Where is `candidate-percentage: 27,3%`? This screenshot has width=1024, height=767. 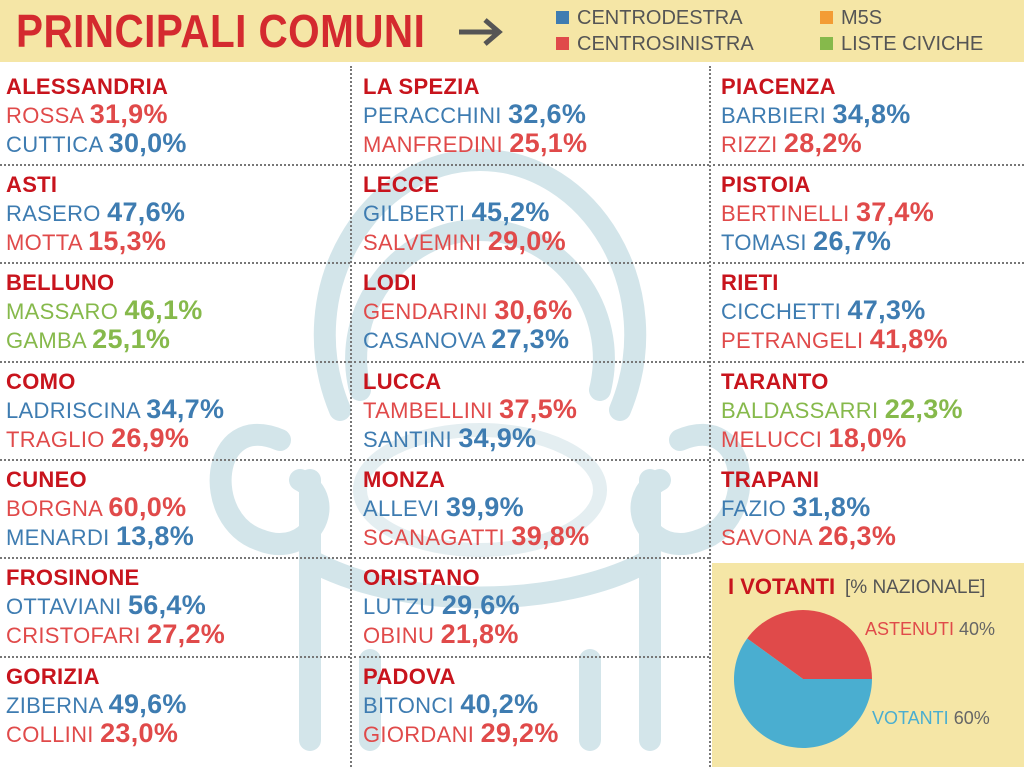
candidate-percentage: 27,3% is located at coordinates (530, 339).